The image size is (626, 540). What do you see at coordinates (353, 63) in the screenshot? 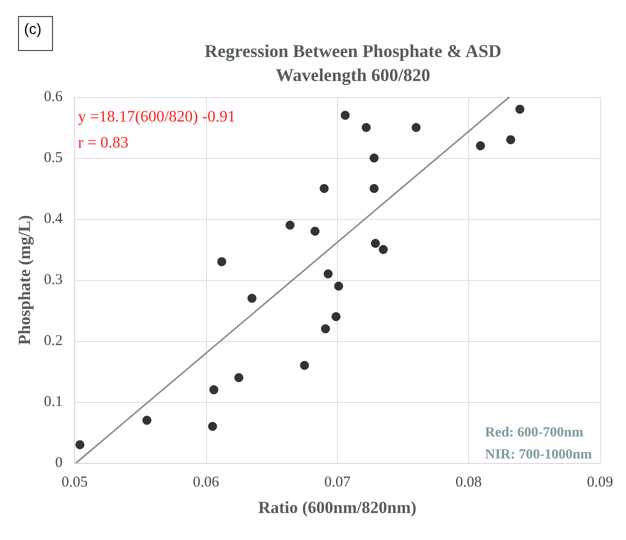
I see `chart-title: Regression Between Phosphate & ASD Wavelength 600/820` at bounding box center [353, 63].